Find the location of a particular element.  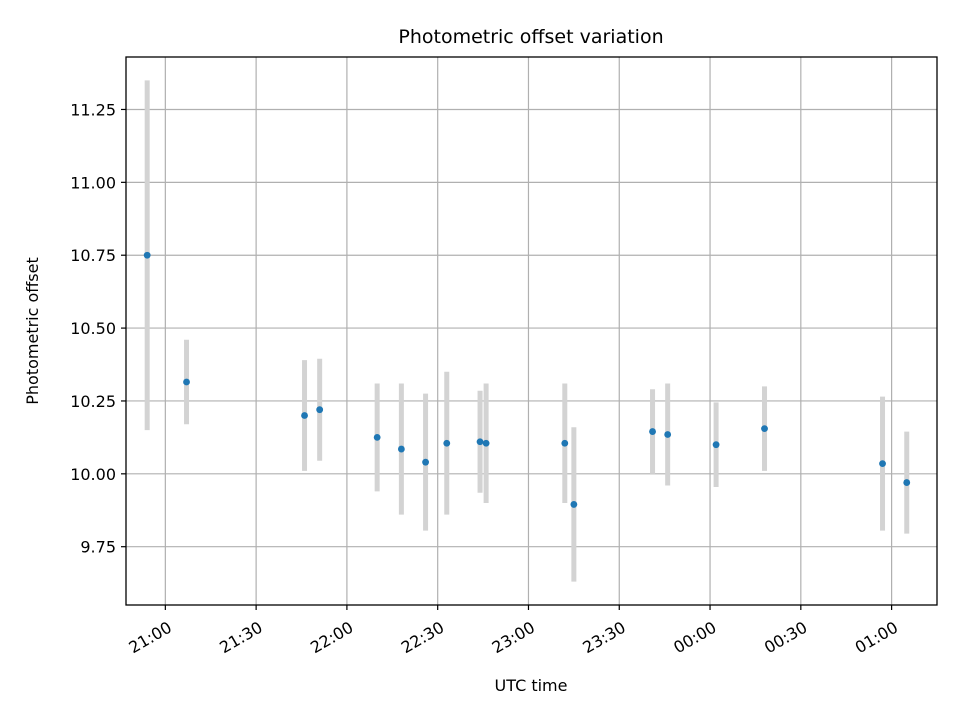

y-axis: 9.75 10.00 10.25 10.50 10.75 11.00 11.25 is located at coordinates (98, 328).